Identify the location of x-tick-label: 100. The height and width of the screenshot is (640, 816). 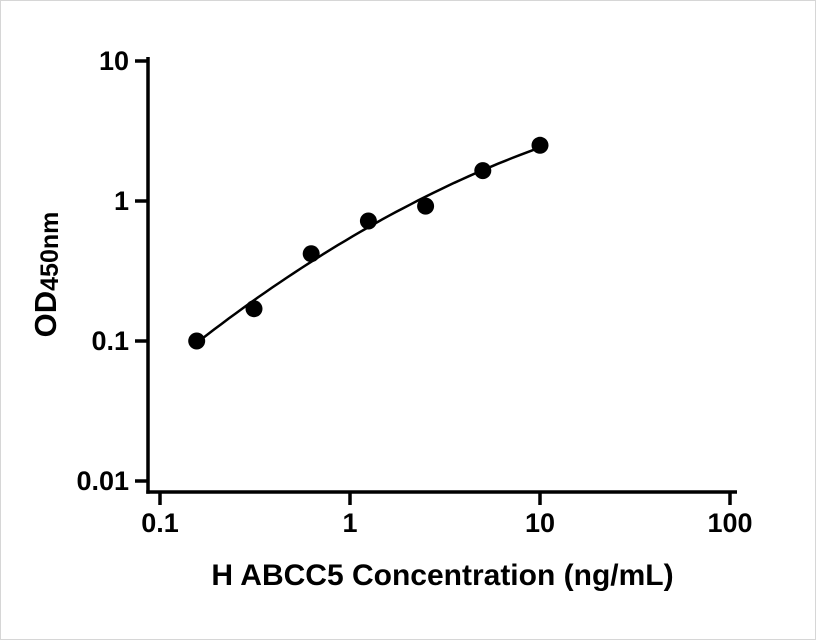
(729, 523).